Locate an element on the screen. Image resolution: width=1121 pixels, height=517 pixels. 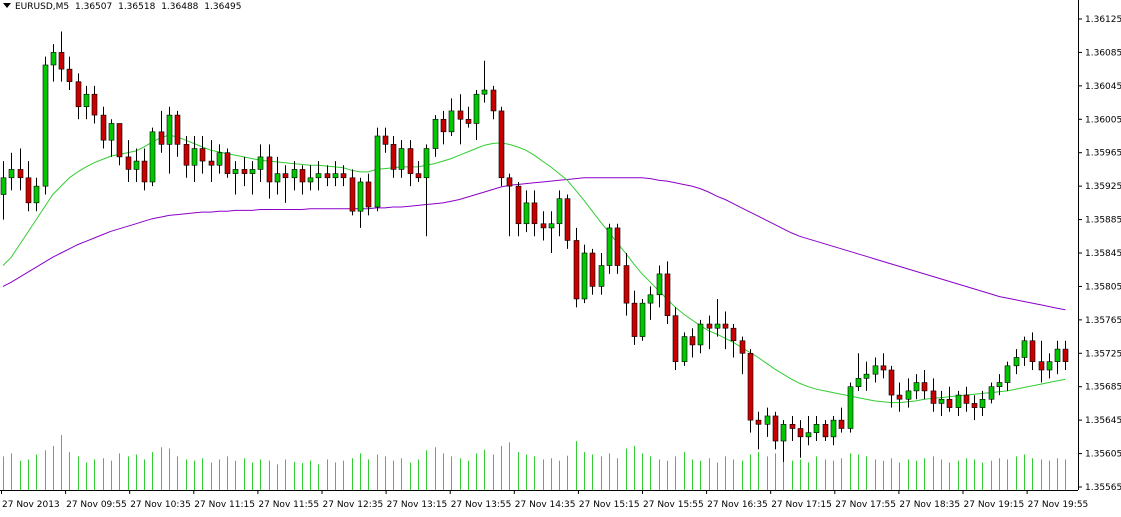
price-tick-label: 1.36085 is located at coordinates (1103, 53).